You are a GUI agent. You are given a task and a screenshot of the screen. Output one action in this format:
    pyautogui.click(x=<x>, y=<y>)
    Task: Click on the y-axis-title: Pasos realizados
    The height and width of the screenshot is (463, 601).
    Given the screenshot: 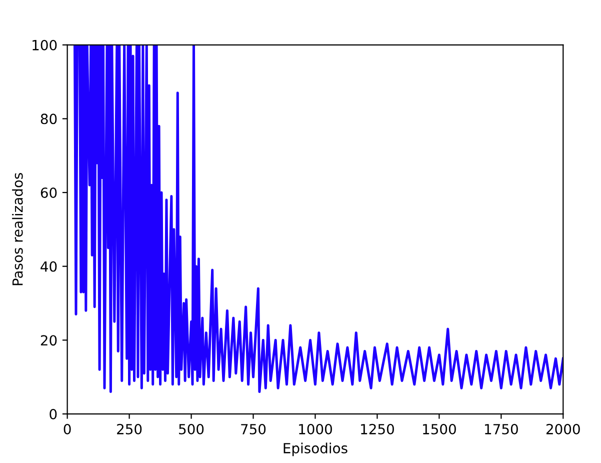 What is the action you would take?
    pyautogui.click(x=17, y=229)
    